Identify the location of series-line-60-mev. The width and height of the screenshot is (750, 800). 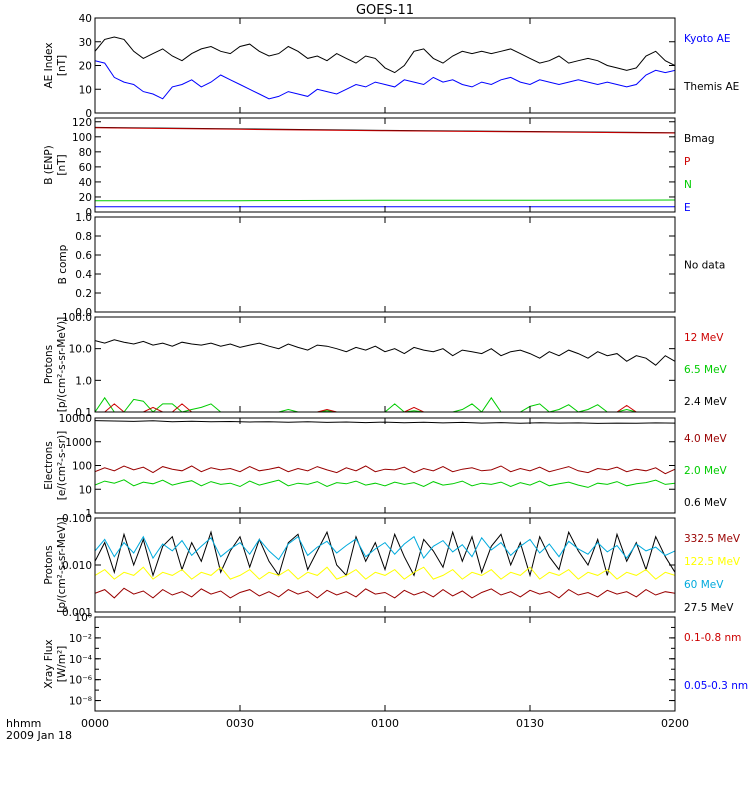
(385, 548).